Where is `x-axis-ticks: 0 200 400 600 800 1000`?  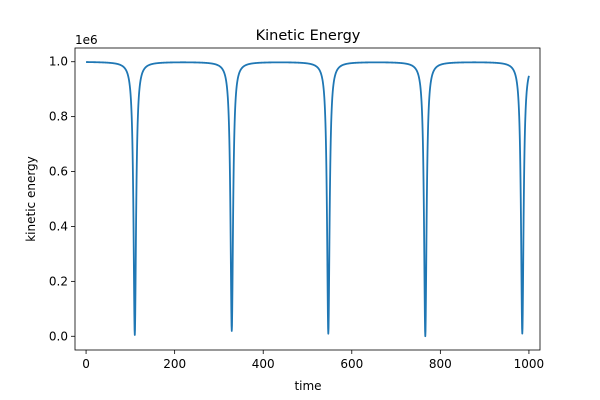
x-axis-ticks: 0 200 400 600 800 1000 is located at coordinates (313, 360).